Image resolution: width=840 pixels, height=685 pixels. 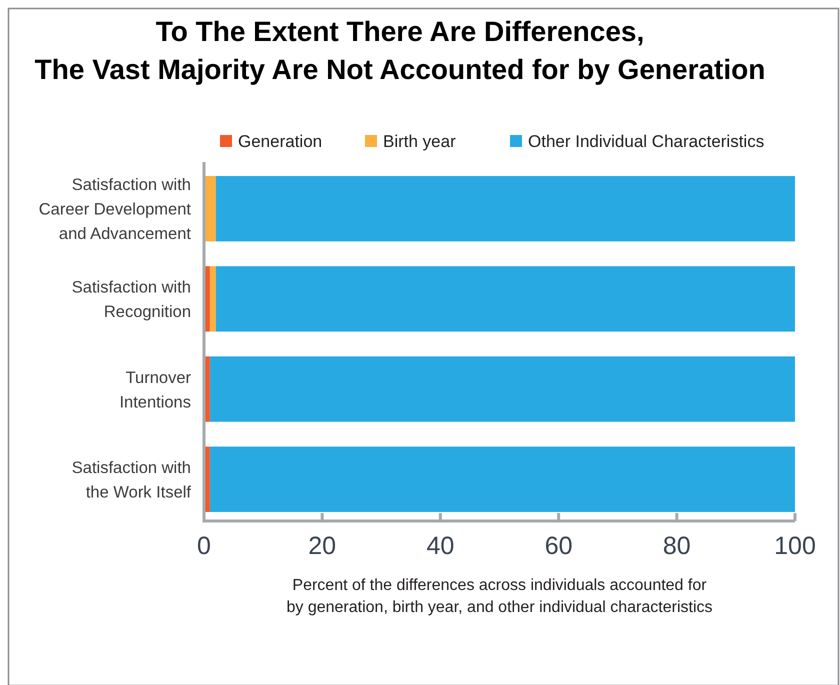 I want to click on legend-label: Generation, so click(x=280, y=141).